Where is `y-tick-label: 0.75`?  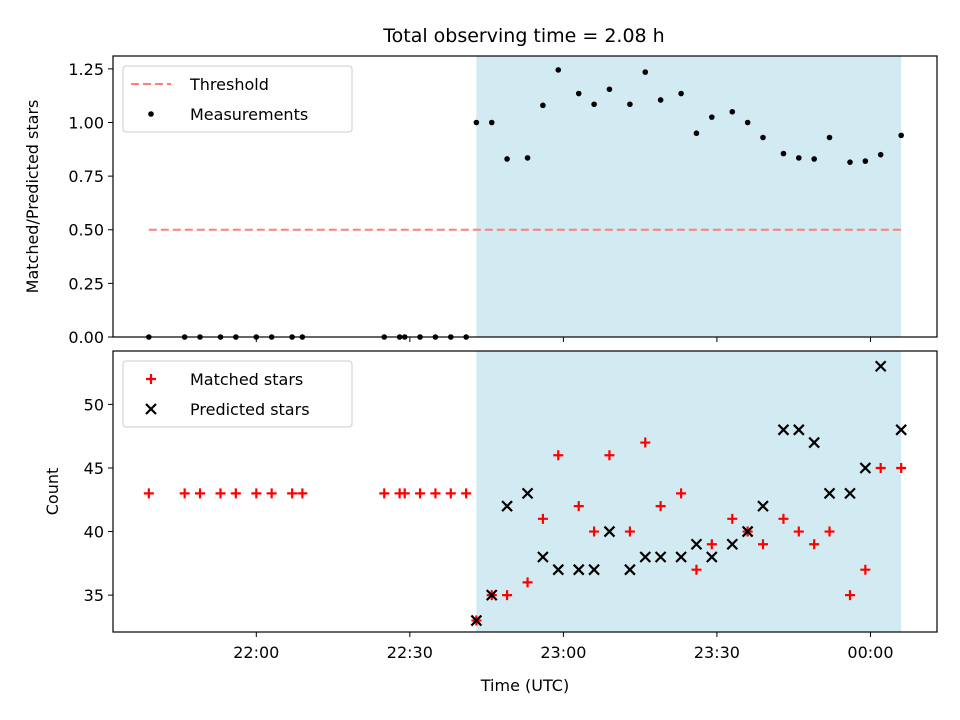
y-tick-label: 0.75 is located at coordinates (86, 176).